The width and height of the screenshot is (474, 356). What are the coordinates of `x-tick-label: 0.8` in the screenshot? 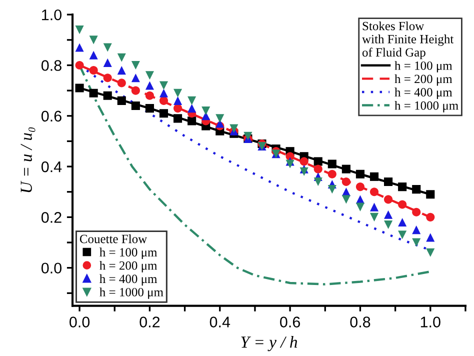 It's located at (360, 322).